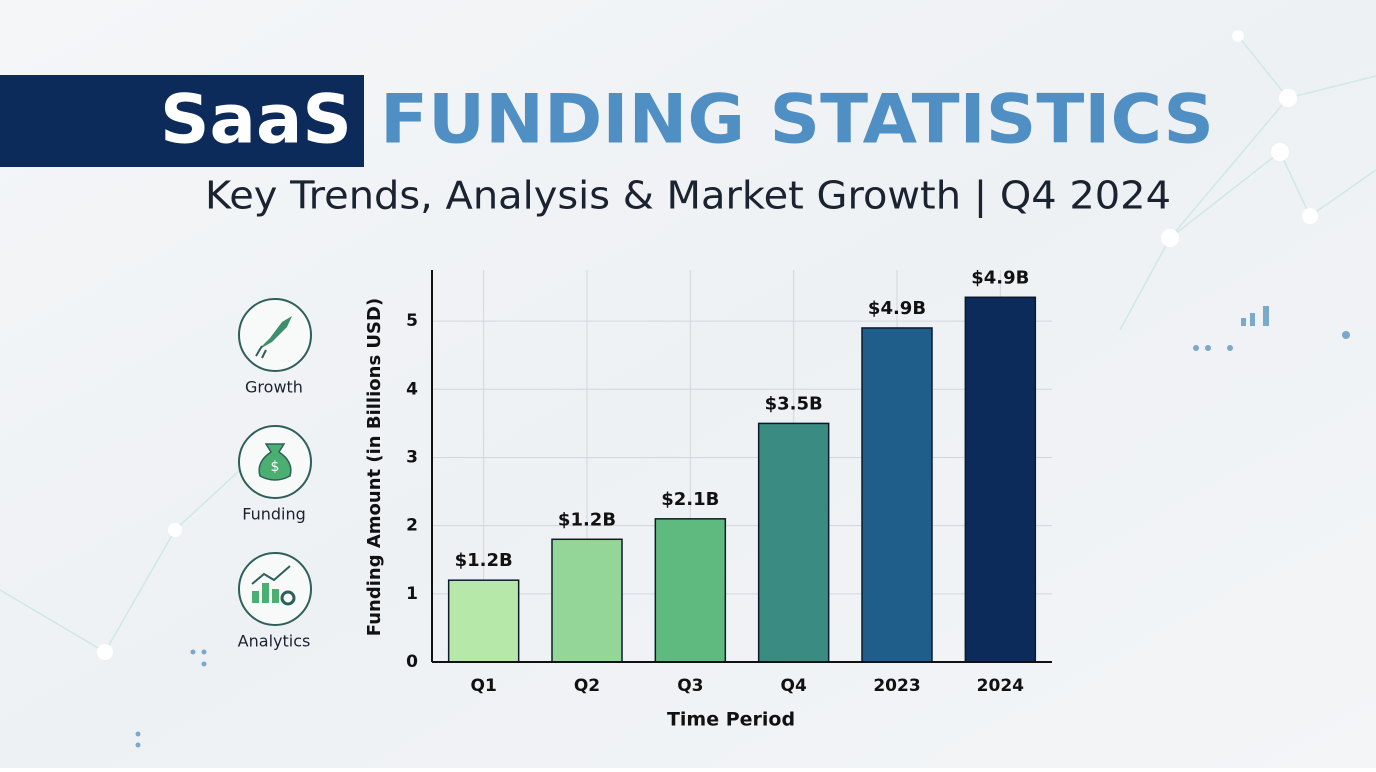  I want to click on x-tick-label: 2023, so click(896, 686).